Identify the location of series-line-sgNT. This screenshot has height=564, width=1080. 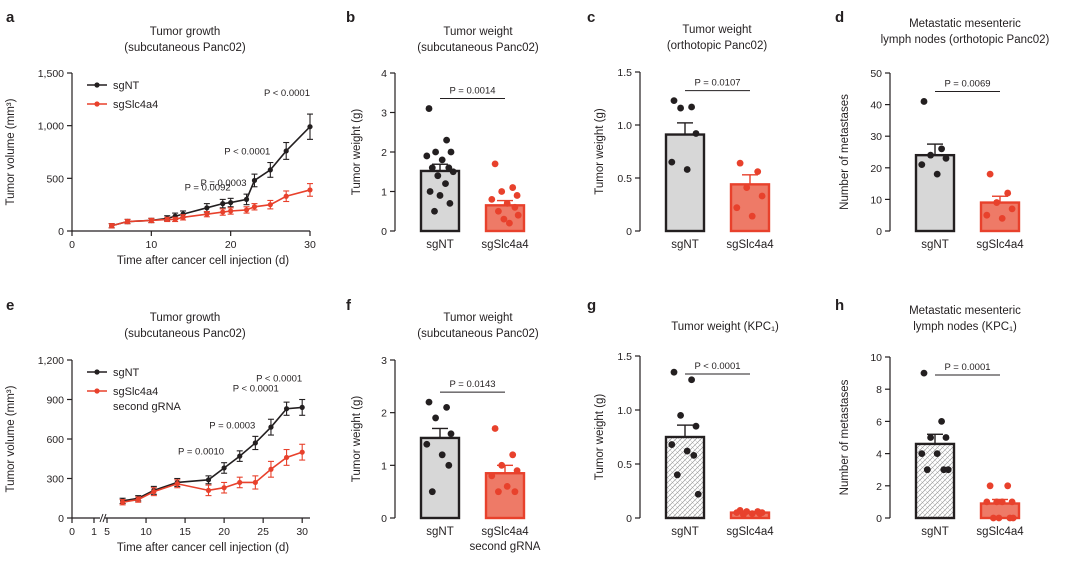
(211, 176).